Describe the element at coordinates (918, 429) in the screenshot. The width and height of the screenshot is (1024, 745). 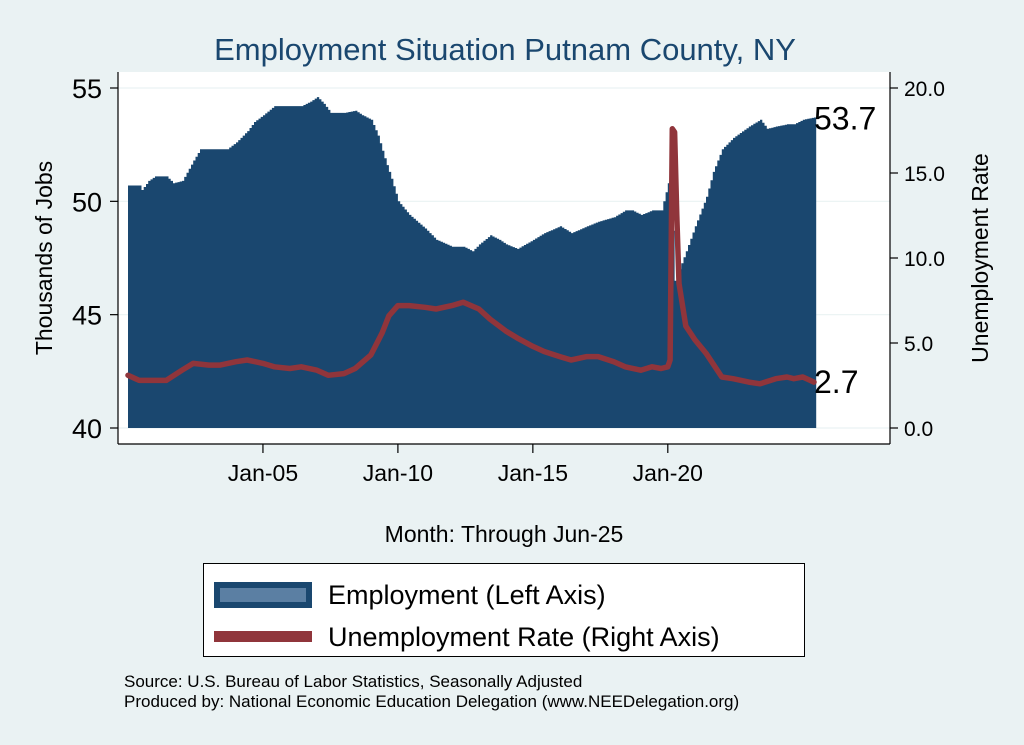
I see `right-tick-label-0: 0.0` at that location.